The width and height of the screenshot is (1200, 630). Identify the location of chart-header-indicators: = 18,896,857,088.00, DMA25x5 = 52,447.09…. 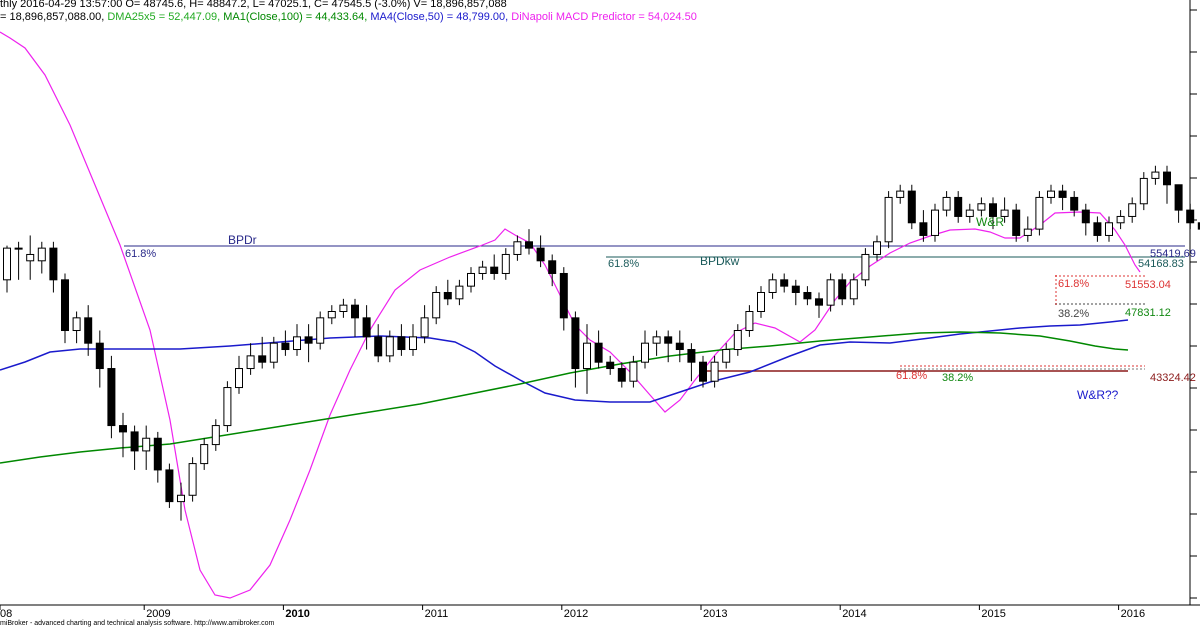
(348, 17).